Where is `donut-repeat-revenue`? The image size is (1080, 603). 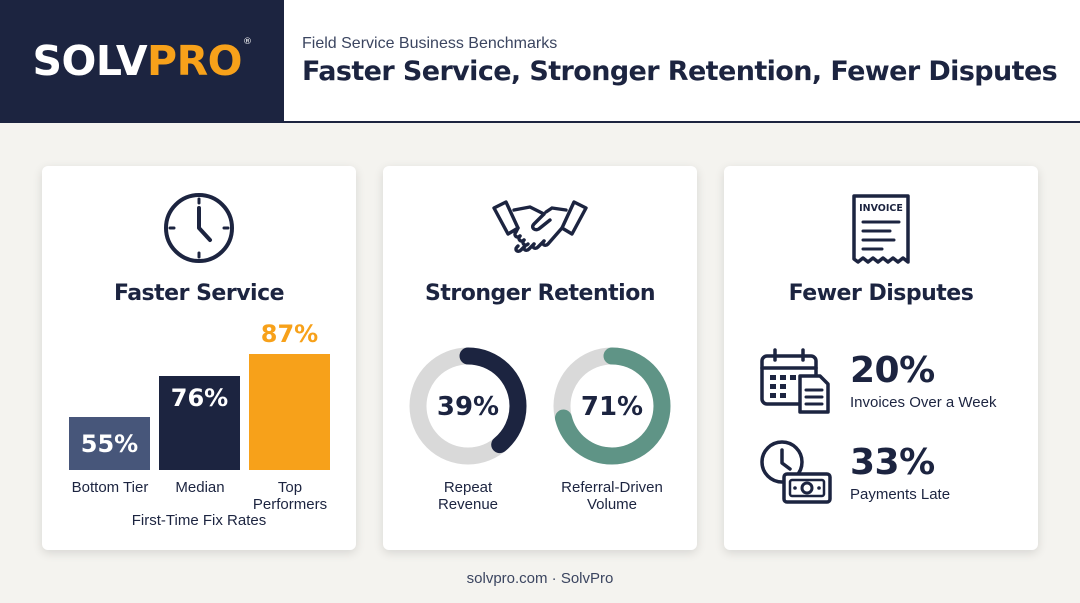
donut-repeat-revenue is located at coordinates (468, 406).